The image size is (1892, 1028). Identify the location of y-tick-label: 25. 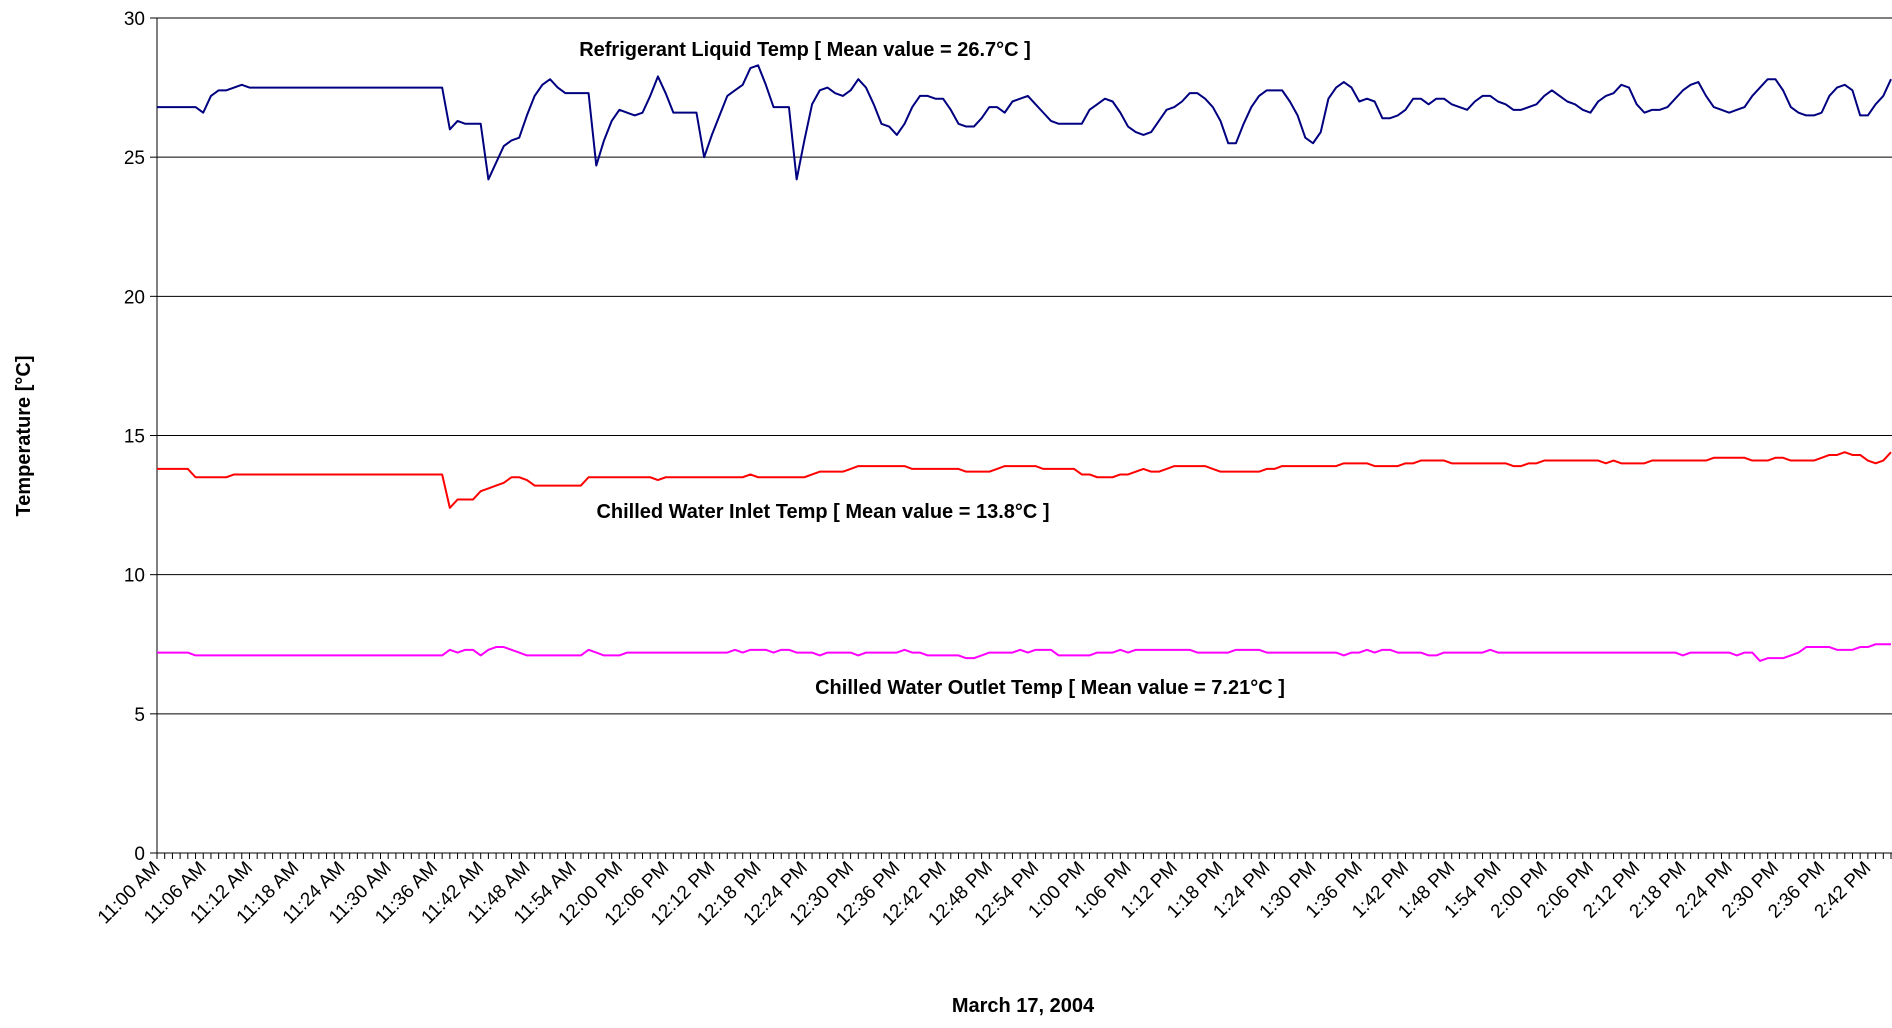
(134, 158).